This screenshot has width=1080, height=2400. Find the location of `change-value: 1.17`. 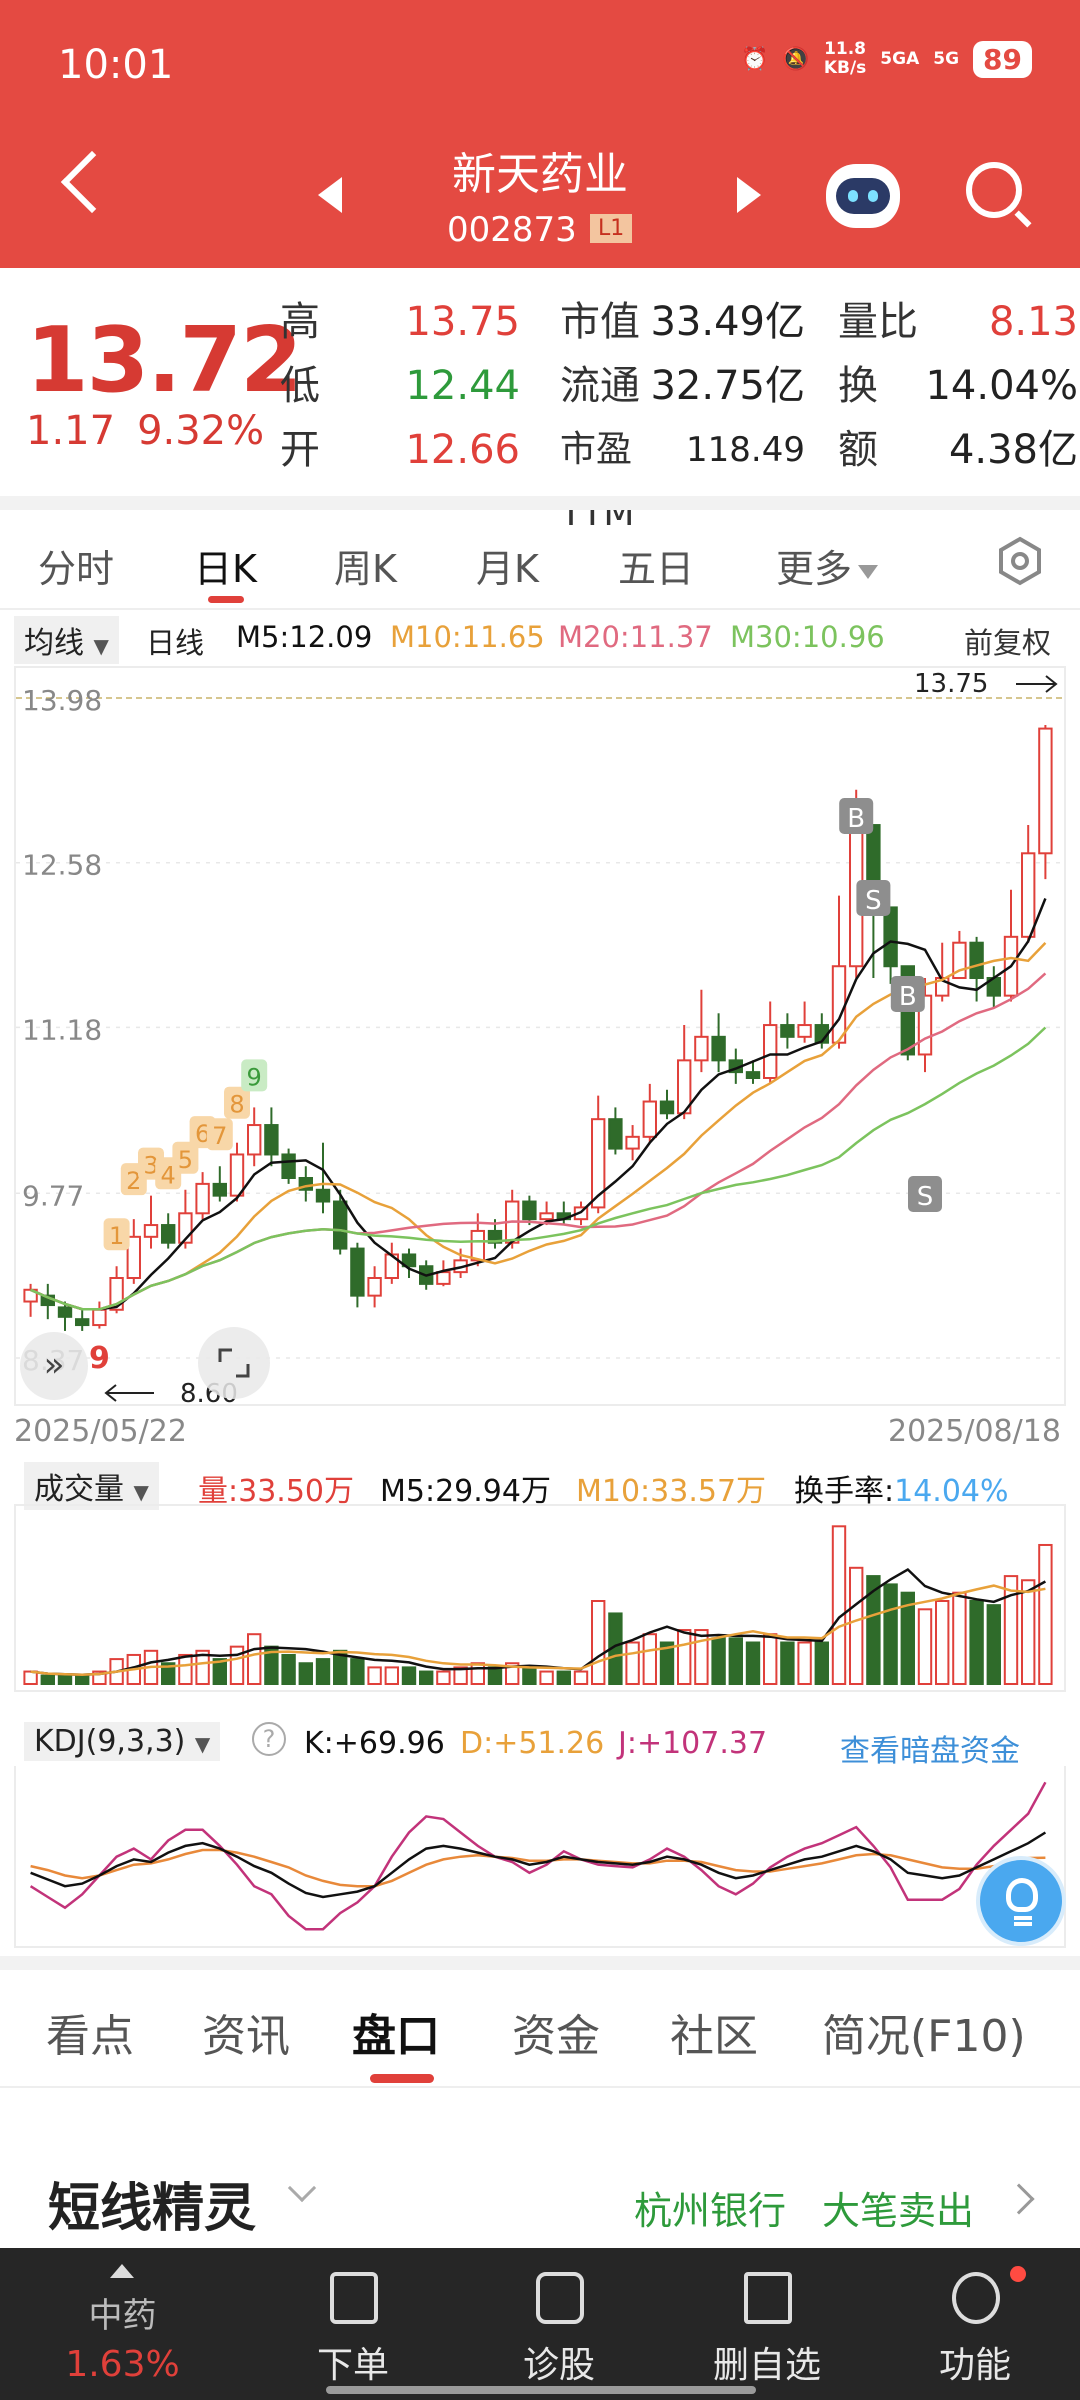

change-value: 1.17 is located at coordinates (71, 431).